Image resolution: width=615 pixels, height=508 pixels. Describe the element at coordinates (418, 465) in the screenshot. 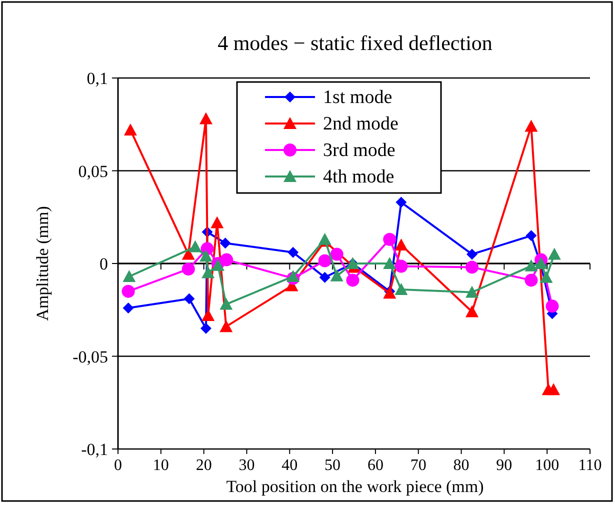

I see `x-tick-label: 70` at that location.